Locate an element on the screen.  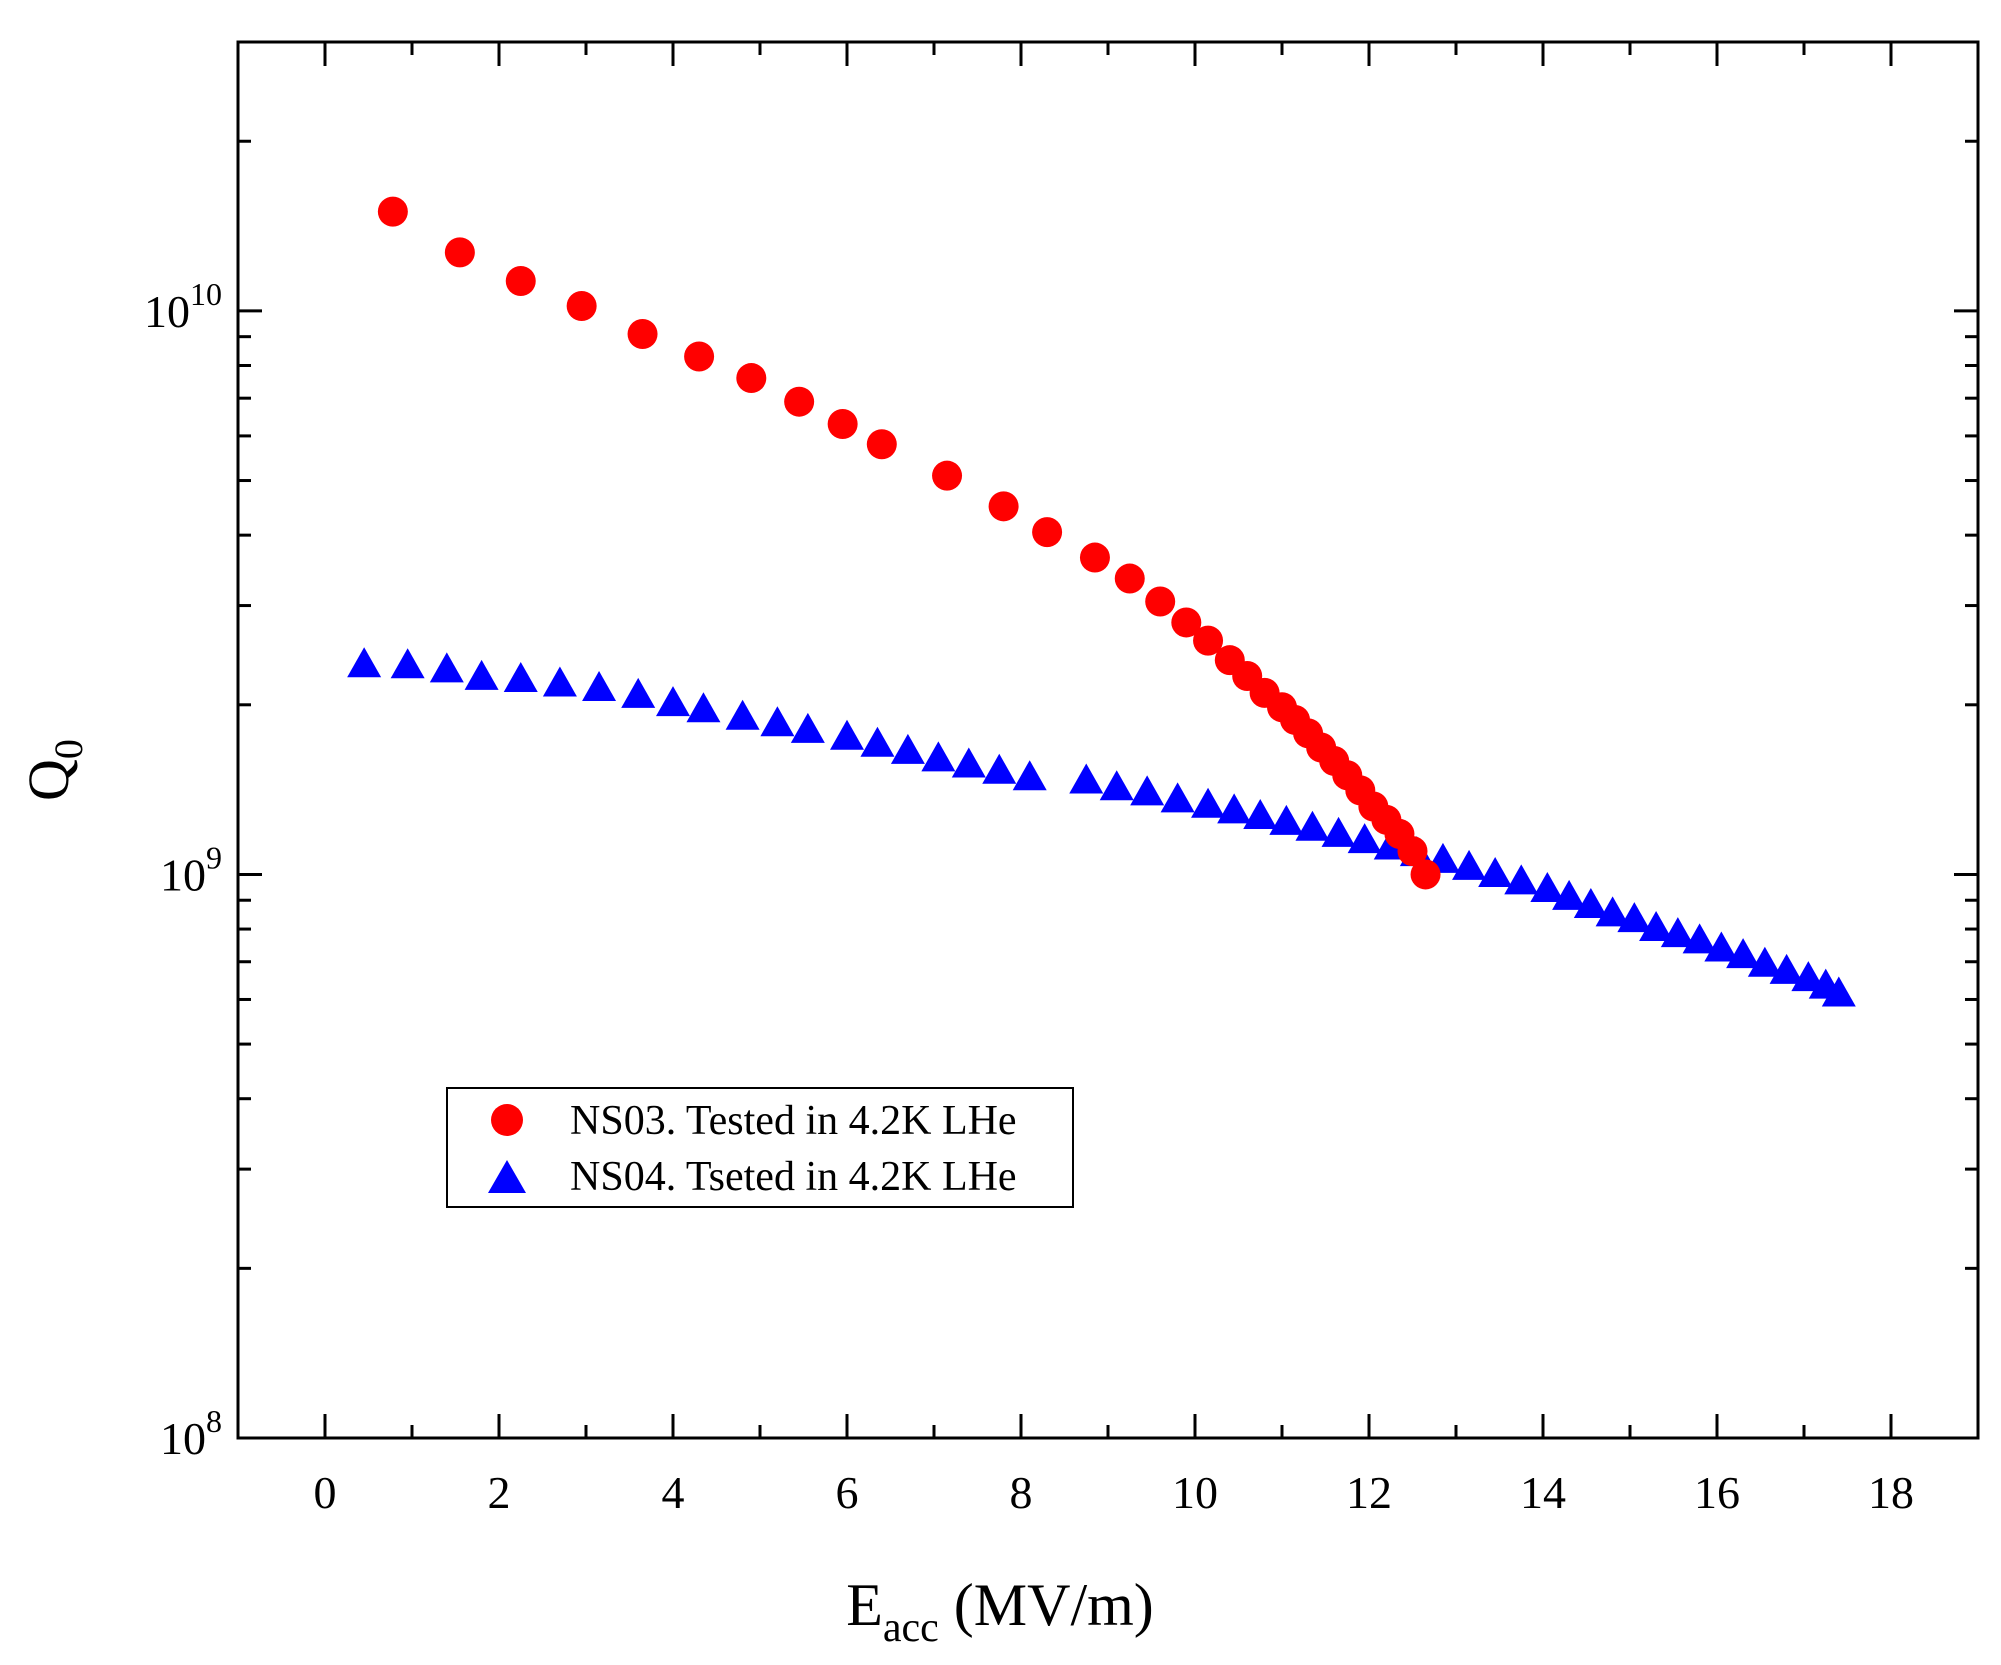
x-axis-label: Eacc (MV/m) is located at coordinates (1000, 1611).